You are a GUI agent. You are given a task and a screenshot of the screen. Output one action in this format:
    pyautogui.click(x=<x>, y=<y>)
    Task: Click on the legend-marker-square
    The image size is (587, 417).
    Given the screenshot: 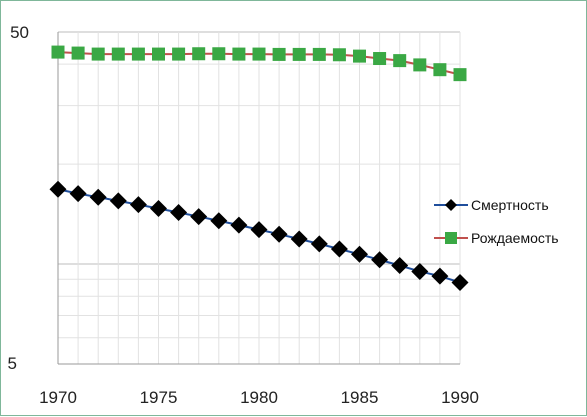 What is the action you would take?
    pyautogui.click(x=451, y=238)
    